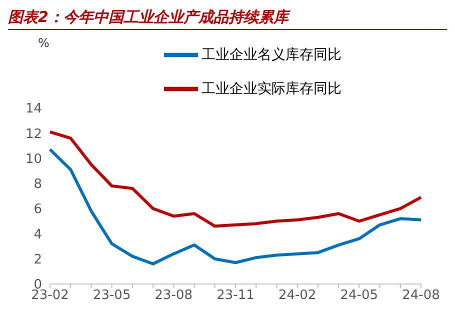  Describe the element at coordinates (272, 88) in the screenshot. I see `legend-label: 工业企业实际库存同比` at that location.